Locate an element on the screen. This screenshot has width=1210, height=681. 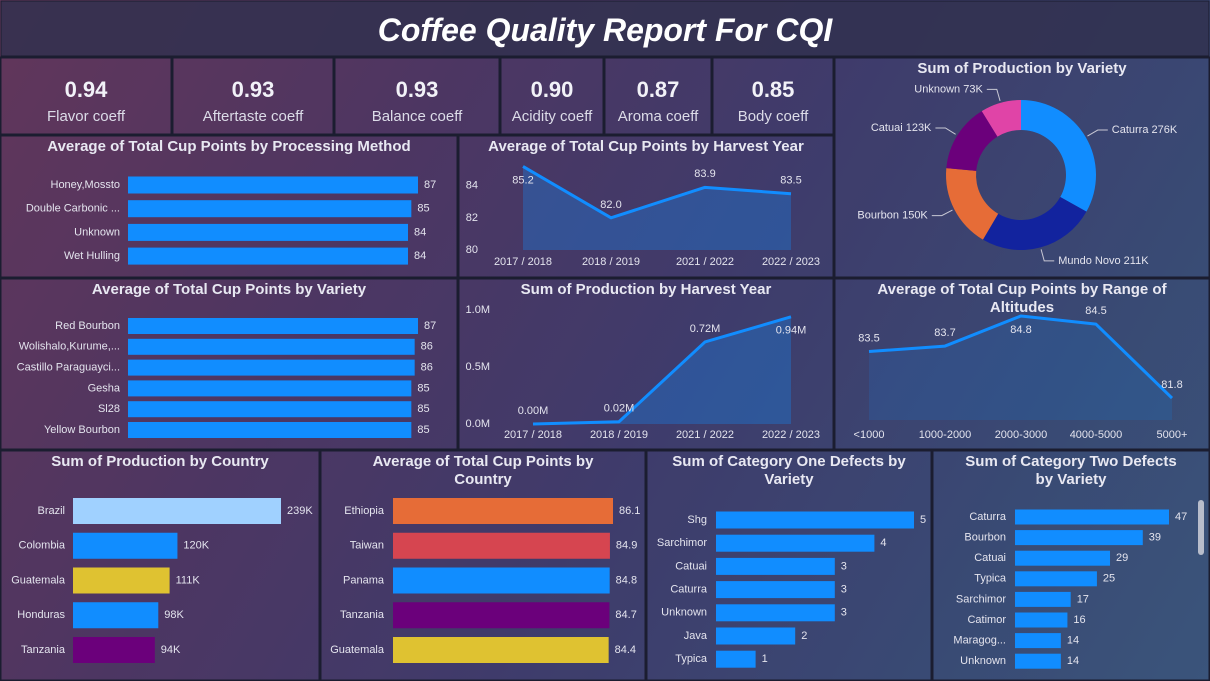
slice-label: Catuai 123K is located at coordinates (901, 128).